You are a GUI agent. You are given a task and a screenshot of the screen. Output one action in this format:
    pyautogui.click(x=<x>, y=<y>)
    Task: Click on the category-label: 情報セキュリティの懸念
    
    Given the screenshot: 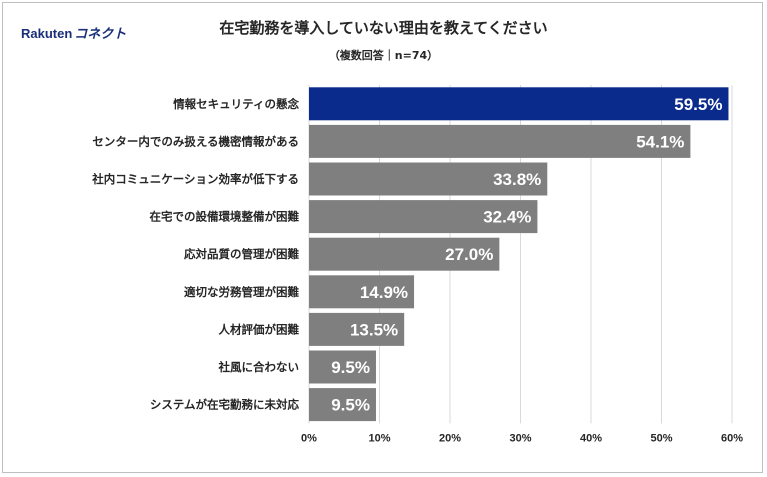 What is the action you would take?
    pyautogui.click(x=235, y=104)
    